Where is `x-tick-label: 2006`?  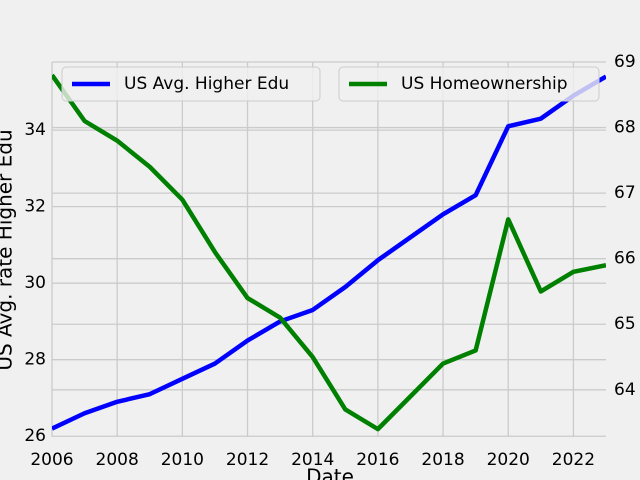 x-tick-label: 2006 is located at coordinates (51, 460).